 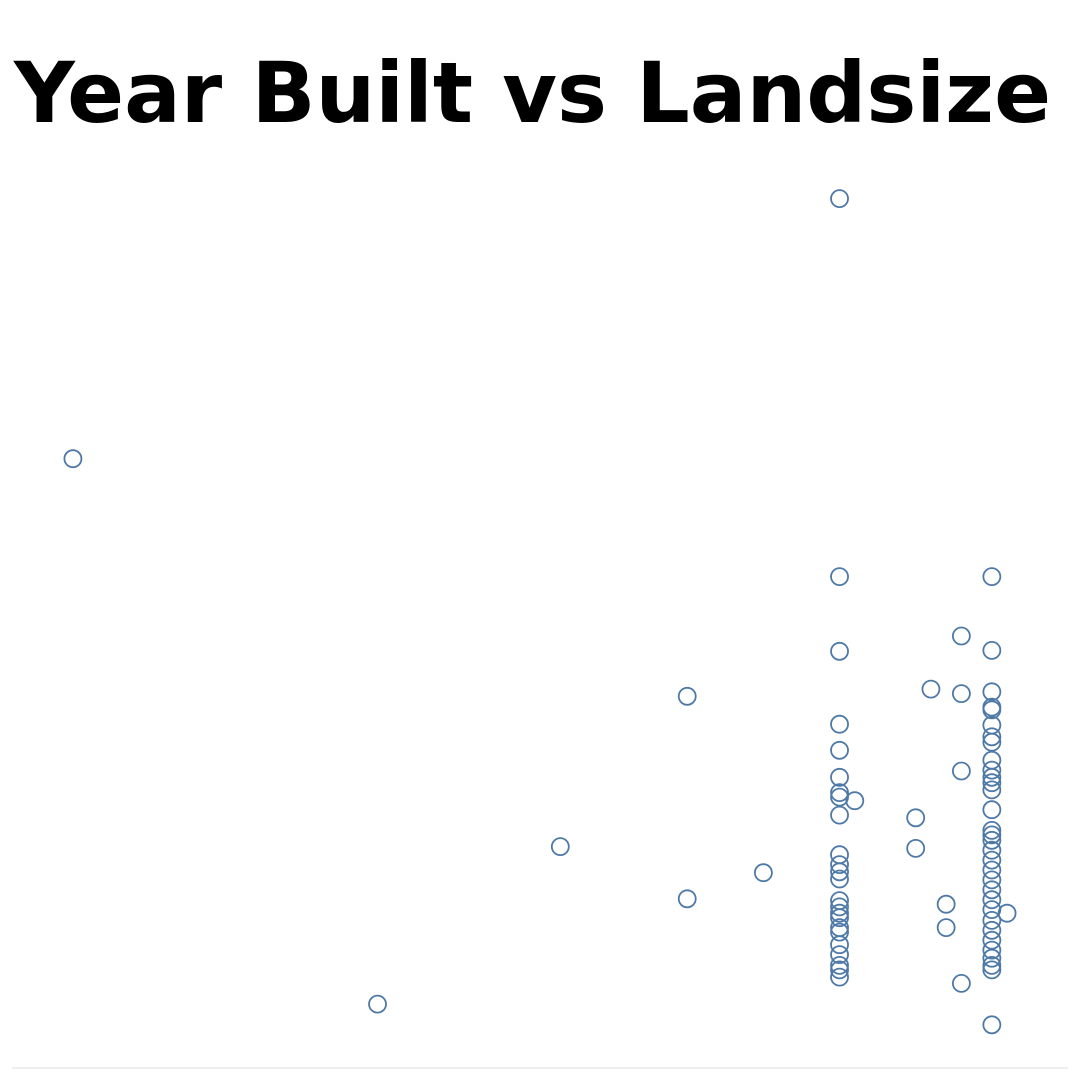 What do you see at coordinates (532, 93) in the screenshot?
I see `chart-title: Year Built vs Landsize` at bounding box center [532, 93].